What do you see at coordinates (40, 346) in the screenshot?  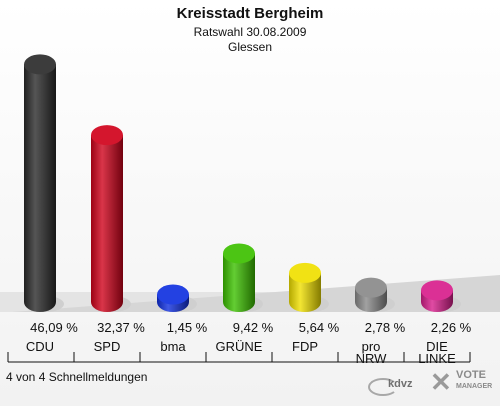 I see `category-label: CDU` at bounding box center [40, 346].